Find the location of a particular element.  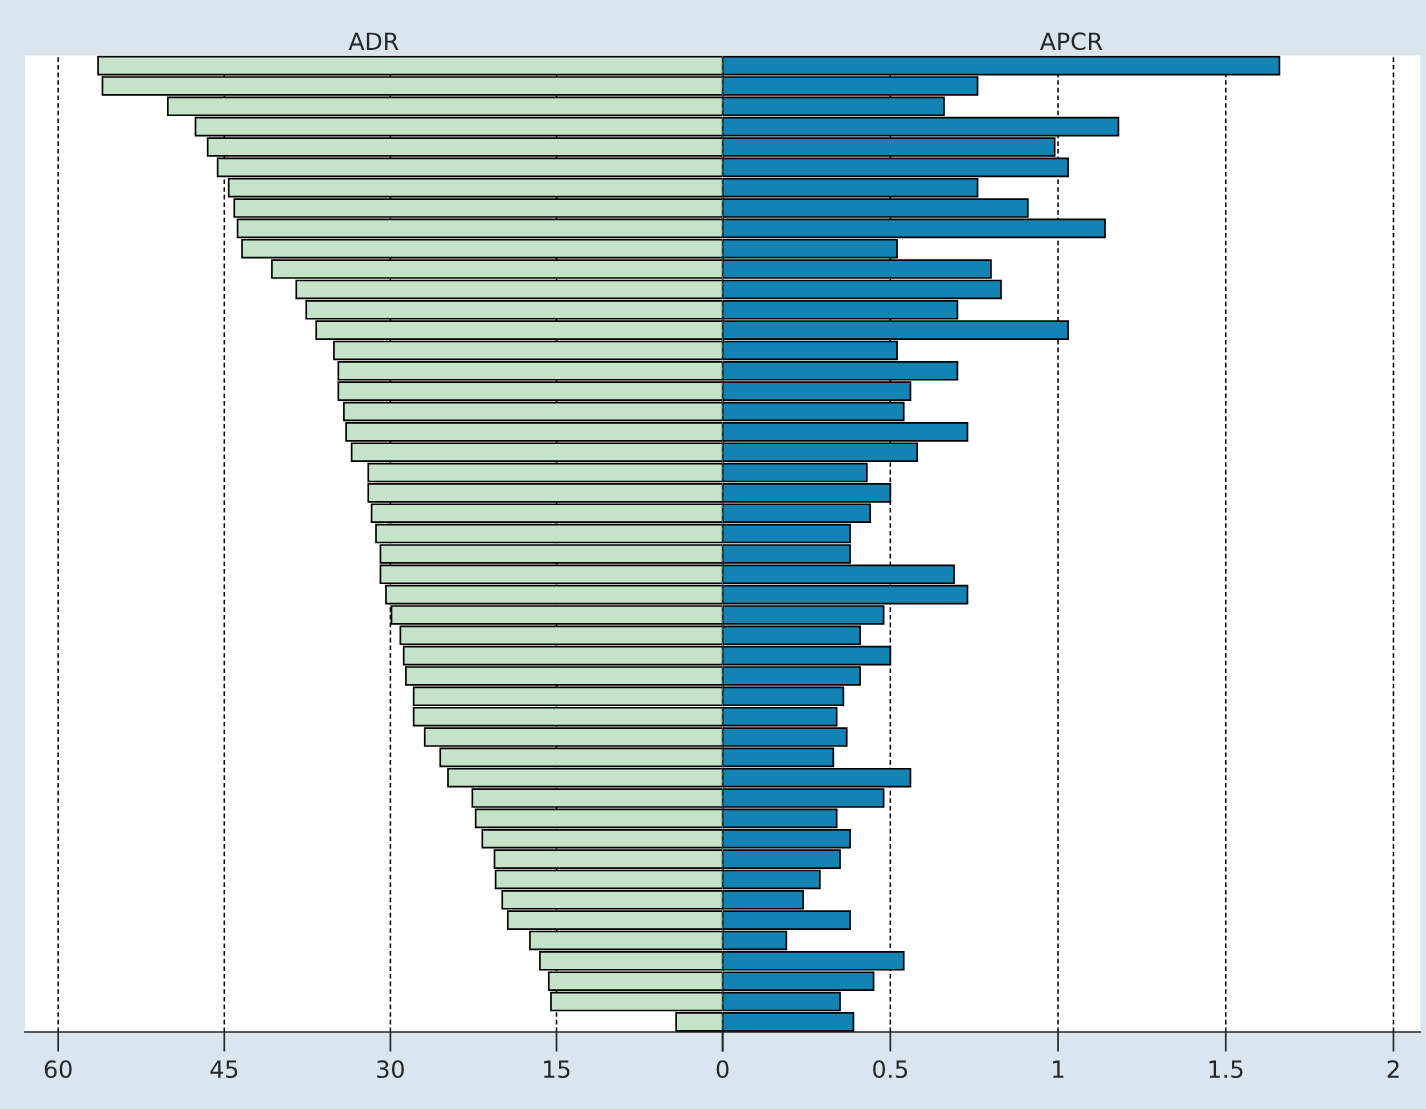

x-tick-label: 15 is located at coordinates (557, 1069).